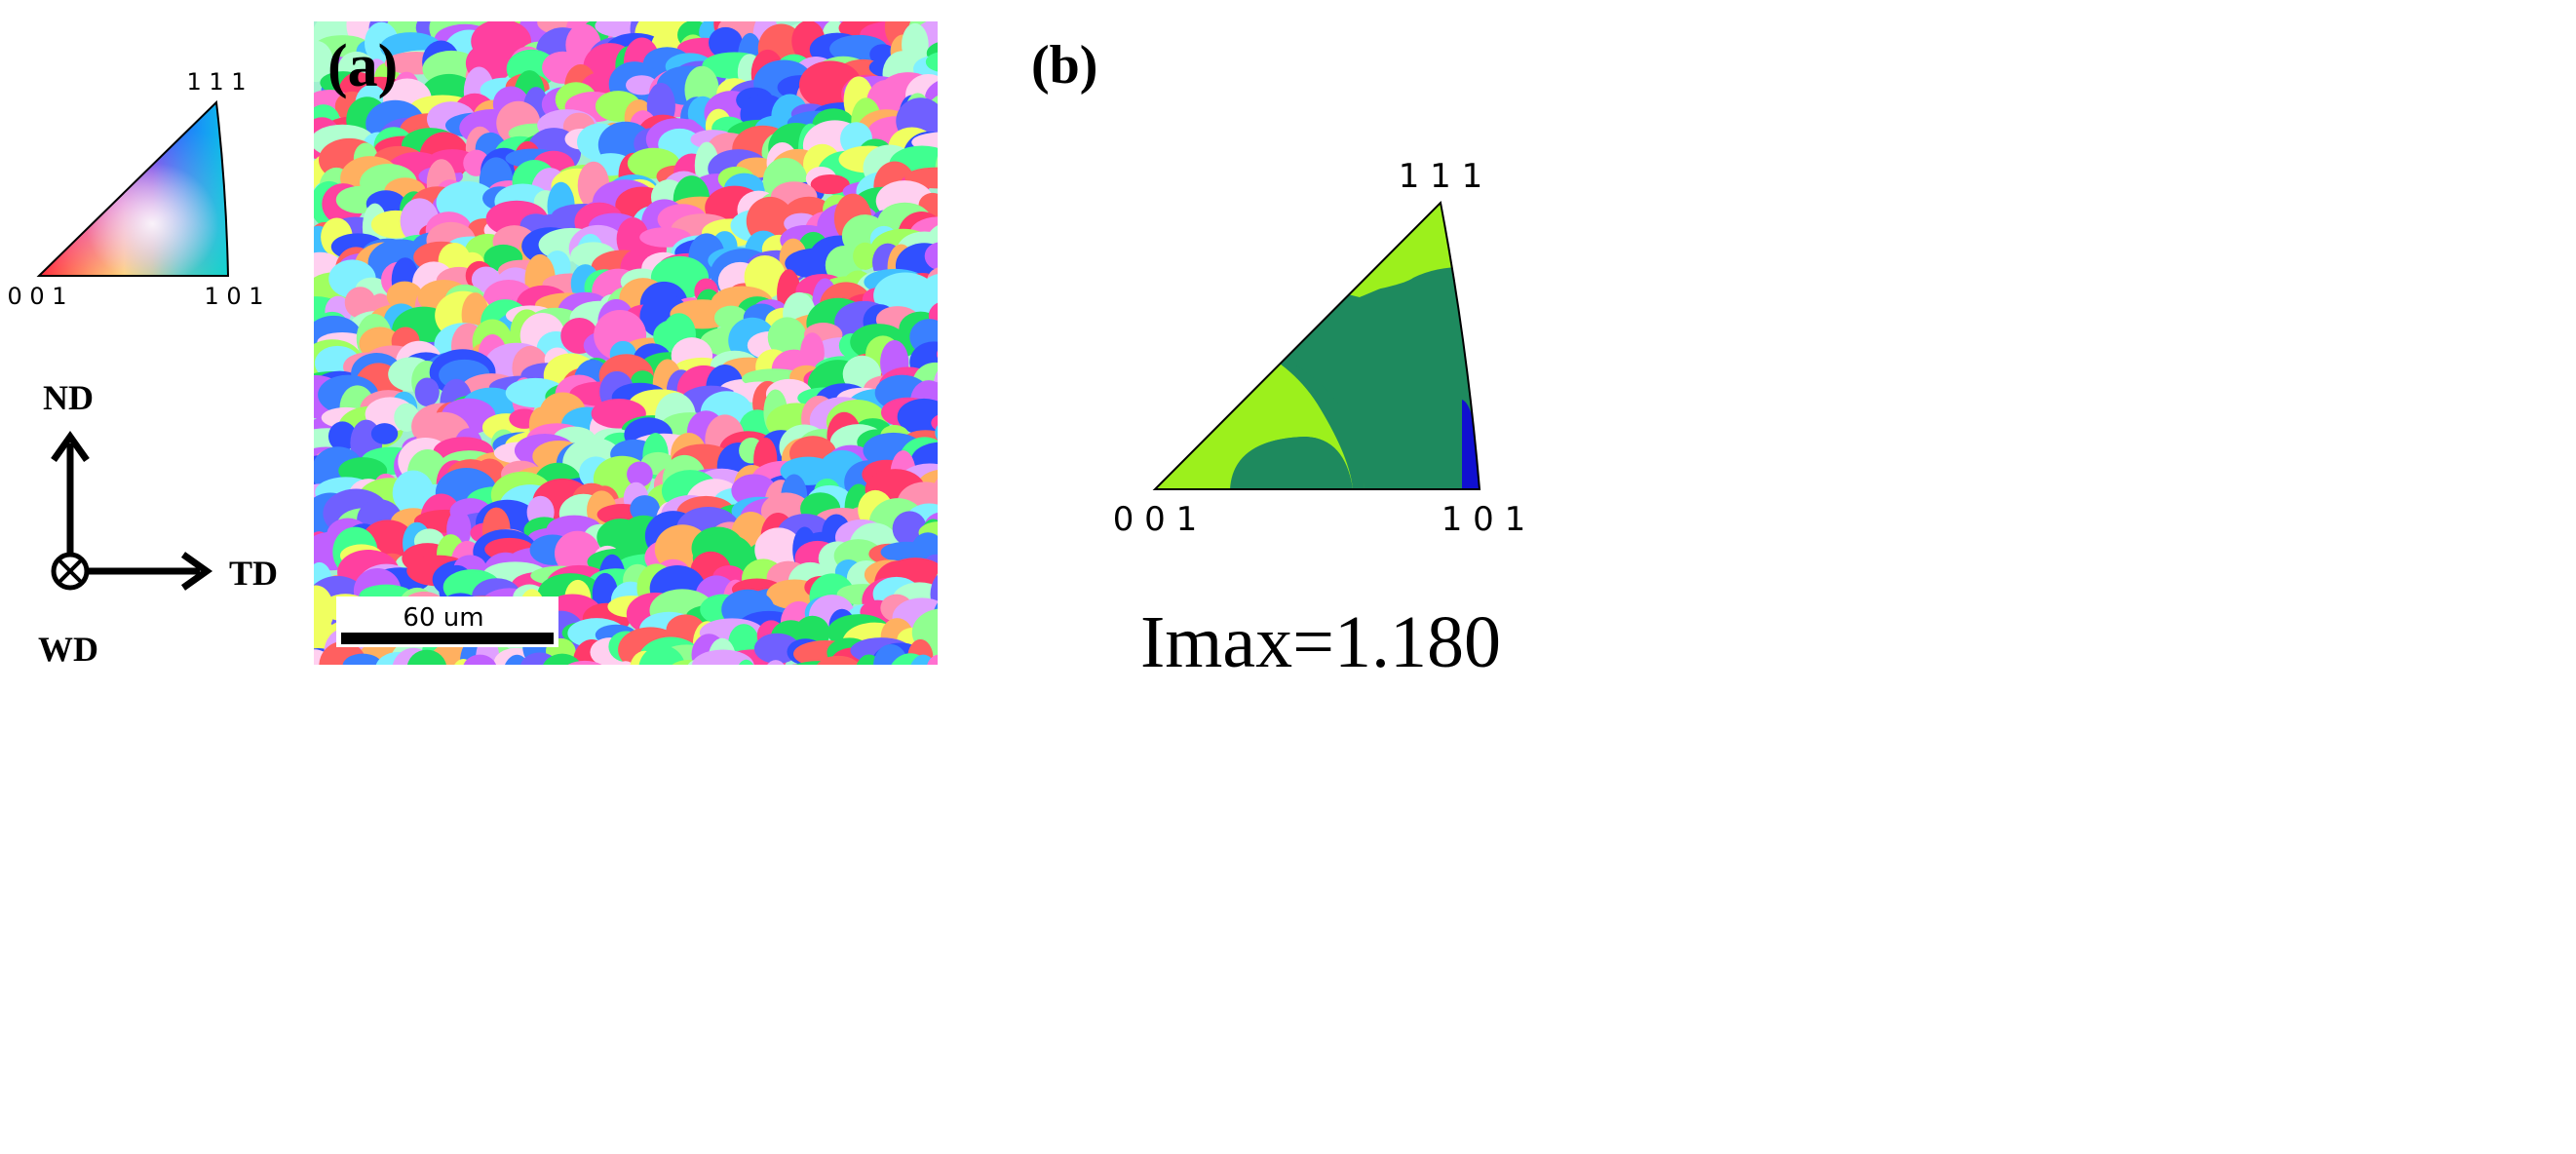 This screenshot has height=1154, width=2576. Describe the element at coordinates (1484, 519) in the screenshot. I see `ipf-label: 1 0 1` at that location.